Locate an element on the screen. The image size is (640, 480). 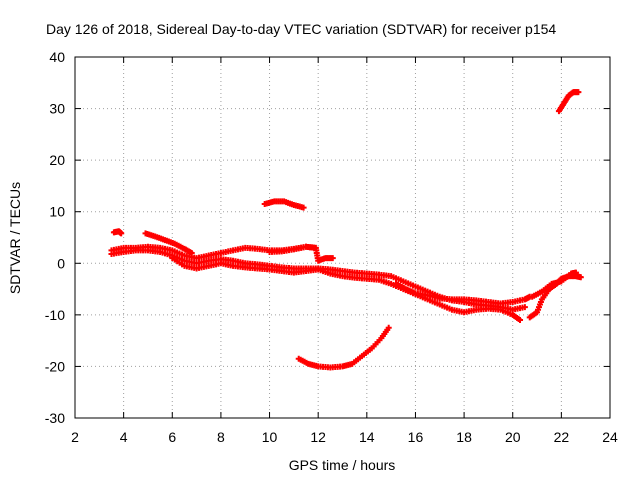
x-tick-label: 18 is located at coordinates (464, 437).